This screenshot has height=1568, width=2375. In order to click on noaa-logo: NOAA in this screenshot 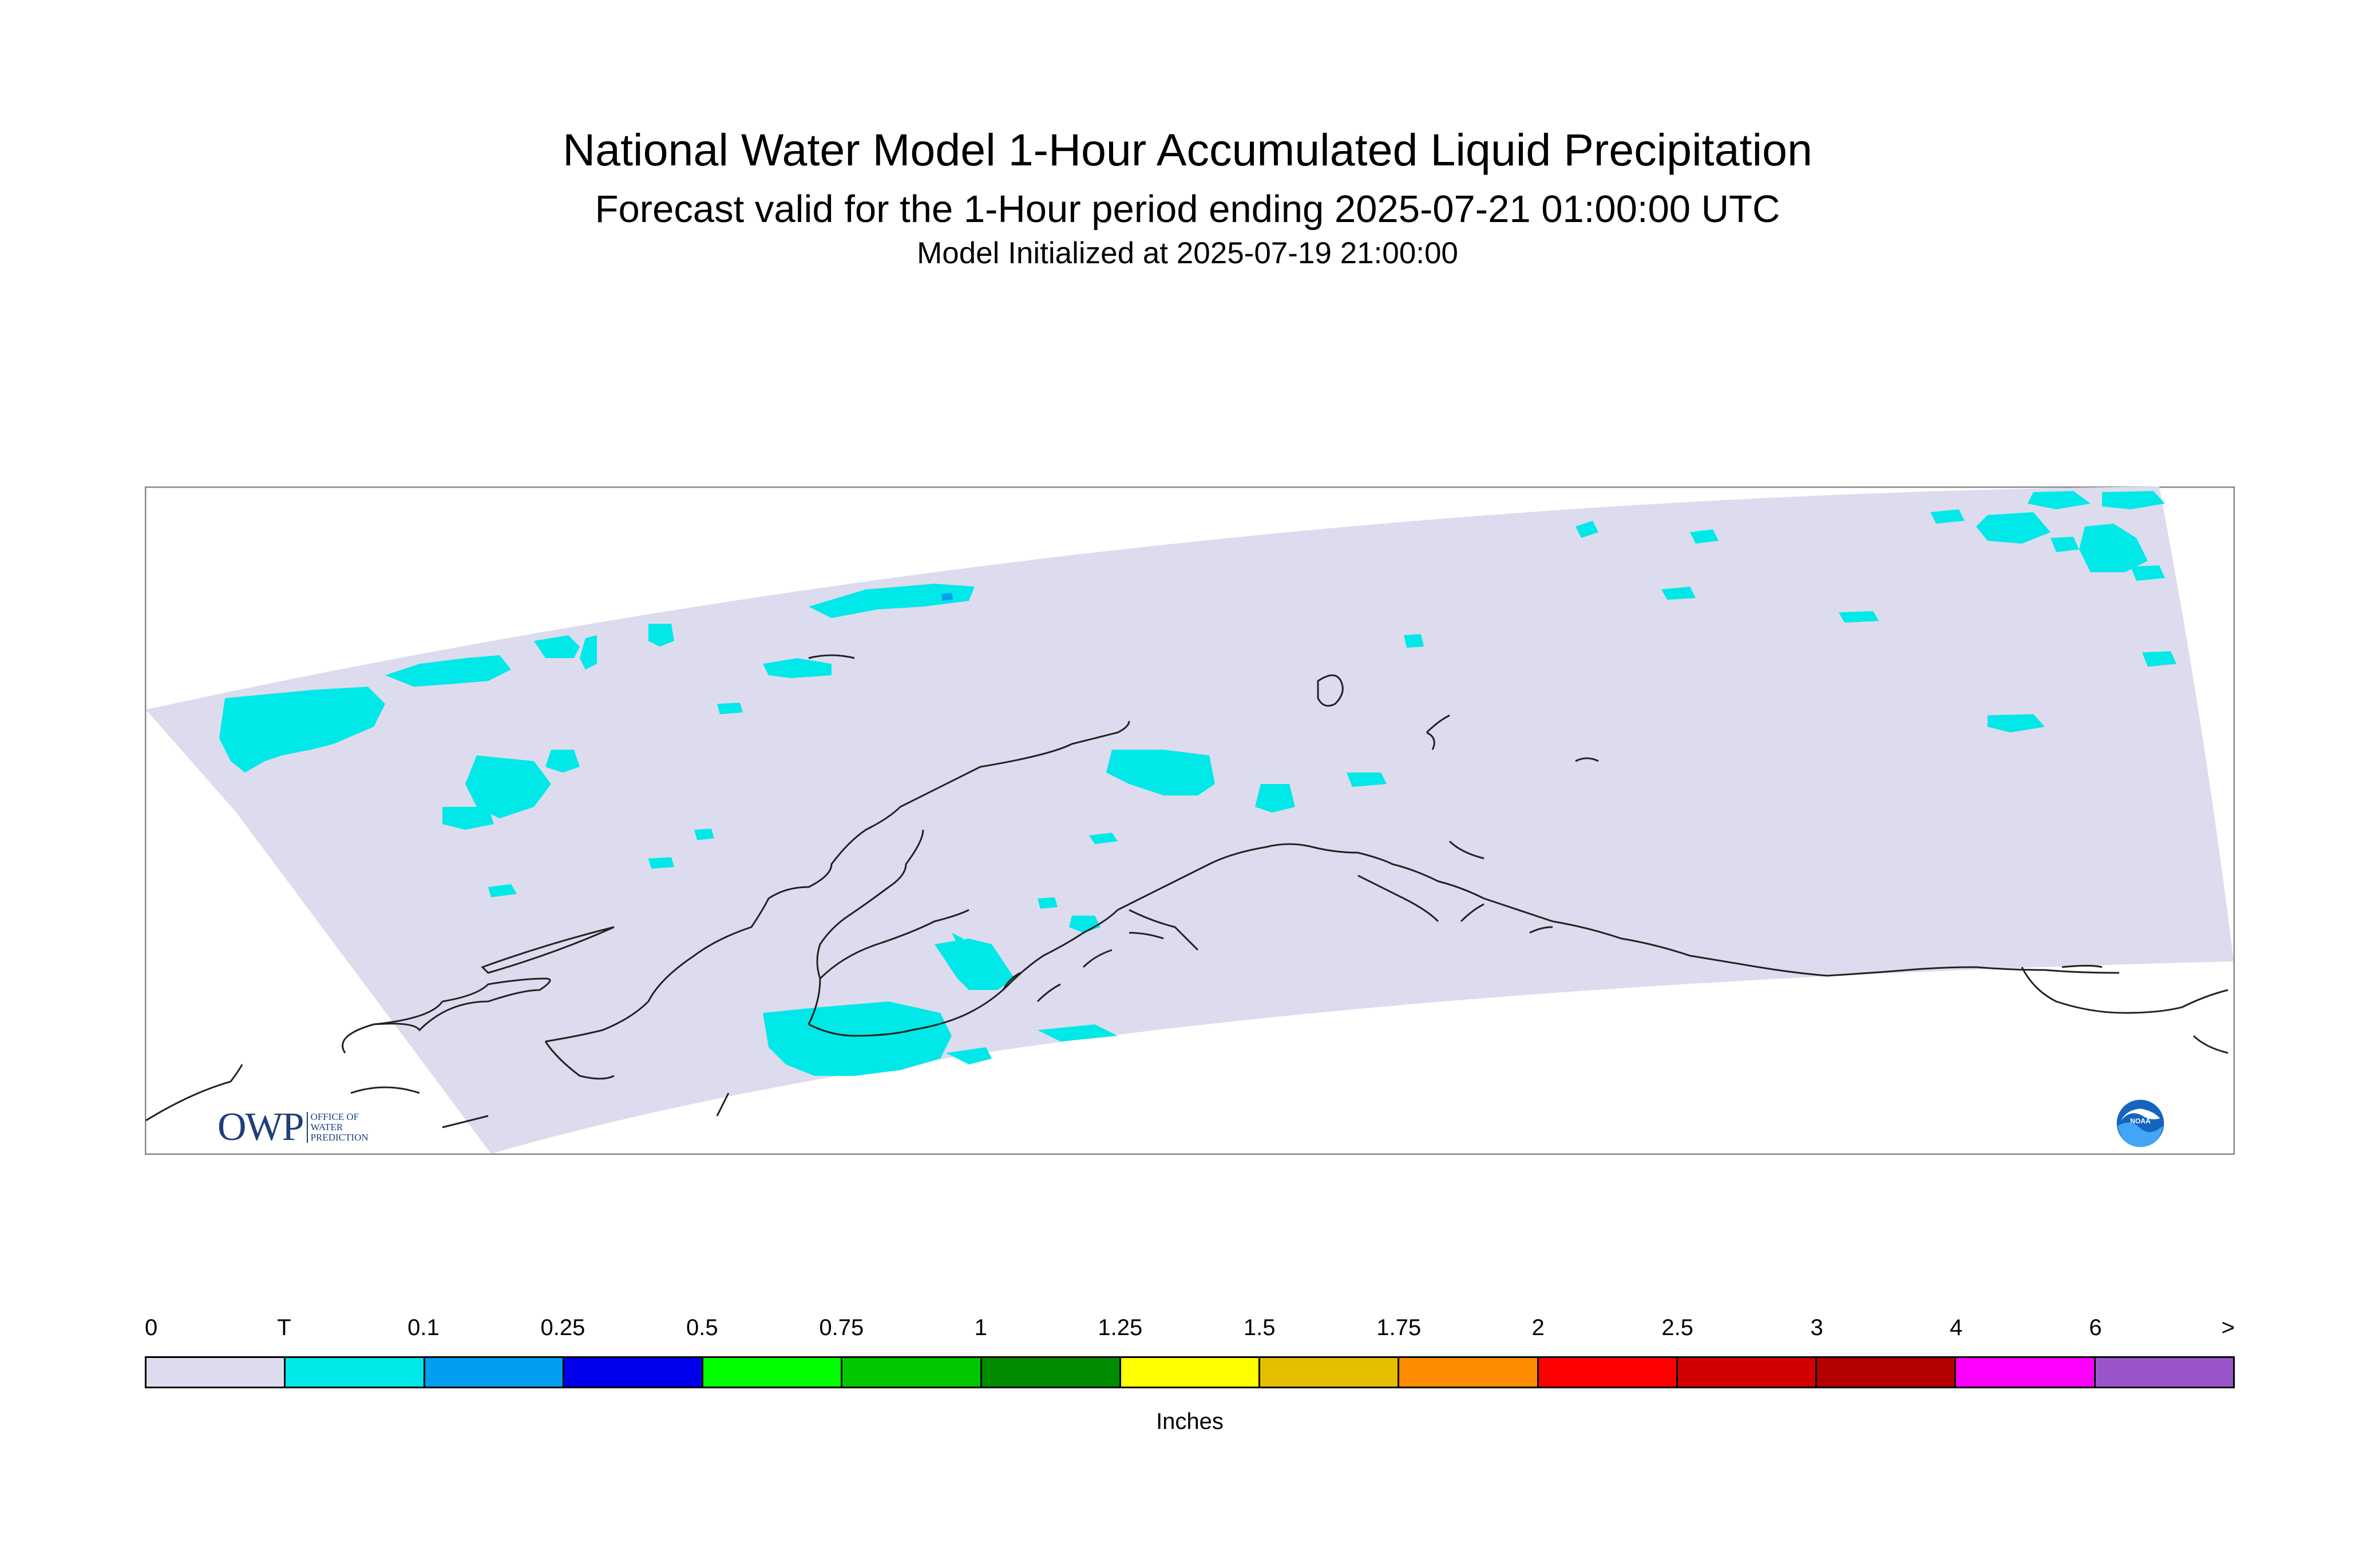, I will do `click(2140, 1123)`.